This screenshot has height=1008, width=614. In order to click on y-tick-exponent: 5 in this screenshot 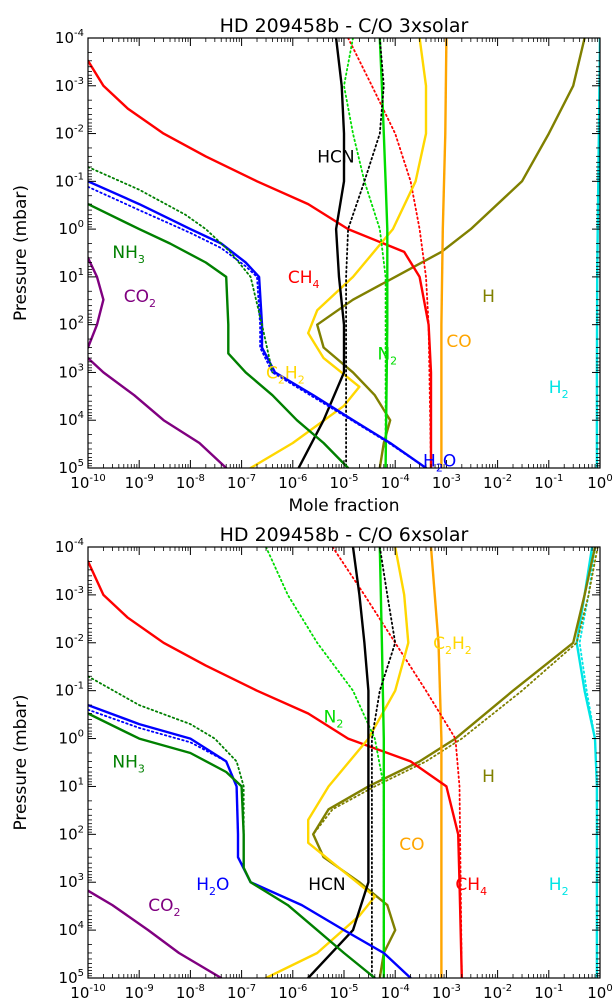, I will do `click(81, 463)`.